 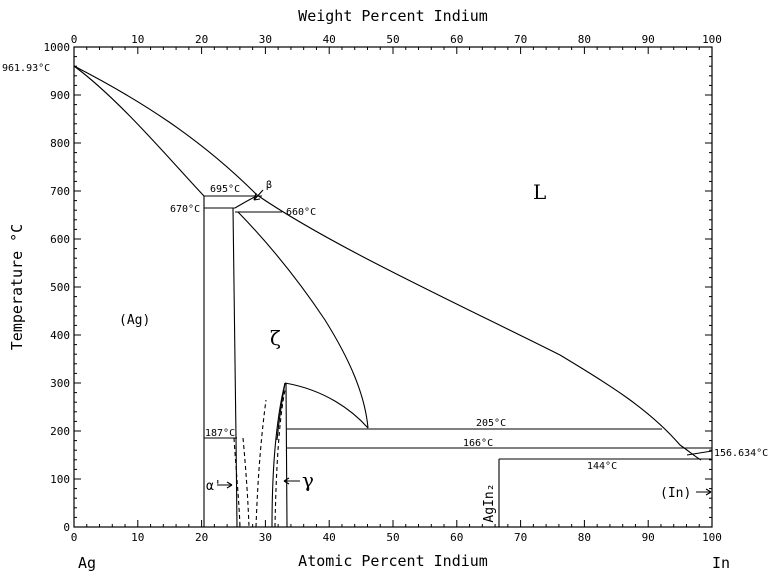 I want to click on zeta-left-boundary, so click(x=234, y=323).